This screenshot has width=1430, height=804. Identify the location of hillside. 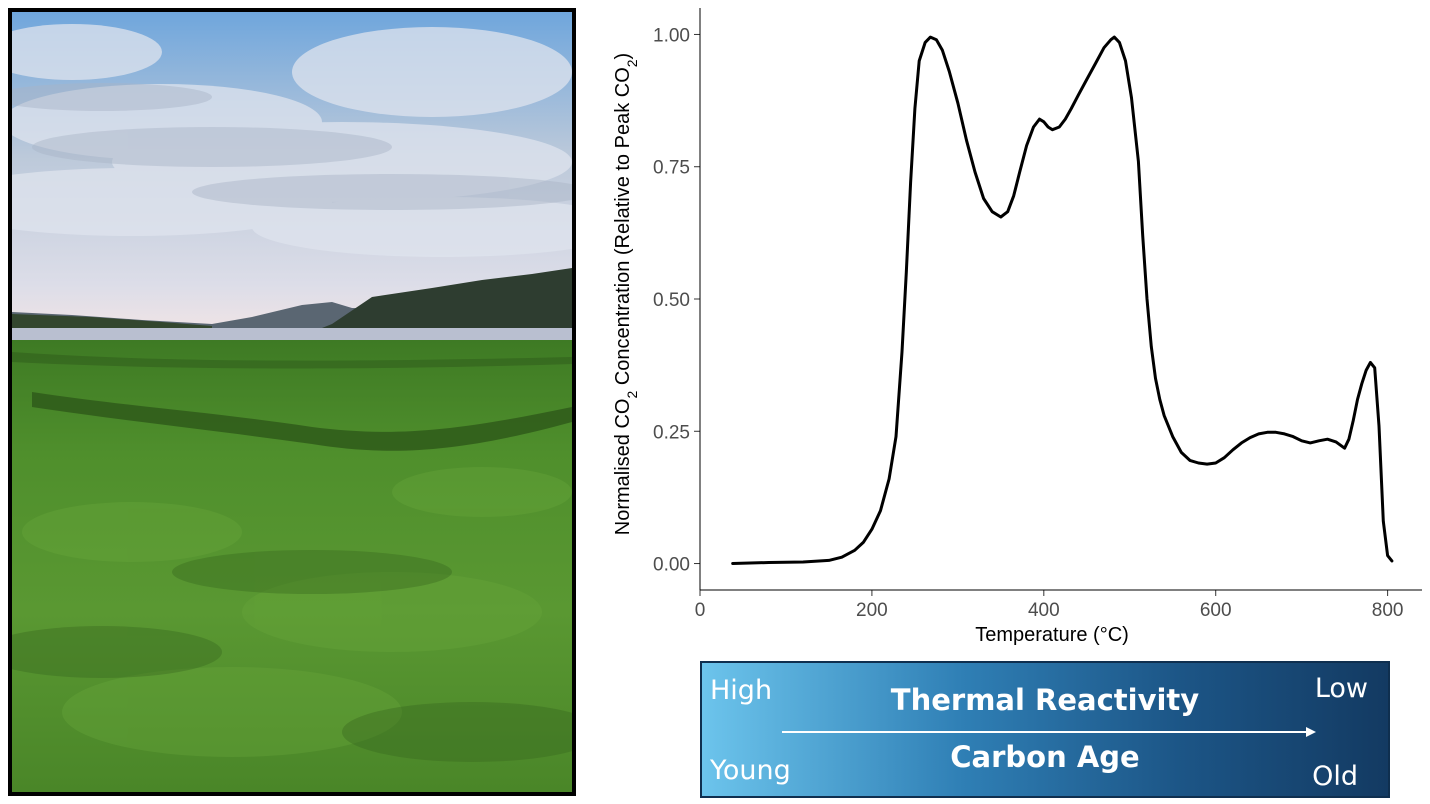
(442, 300).